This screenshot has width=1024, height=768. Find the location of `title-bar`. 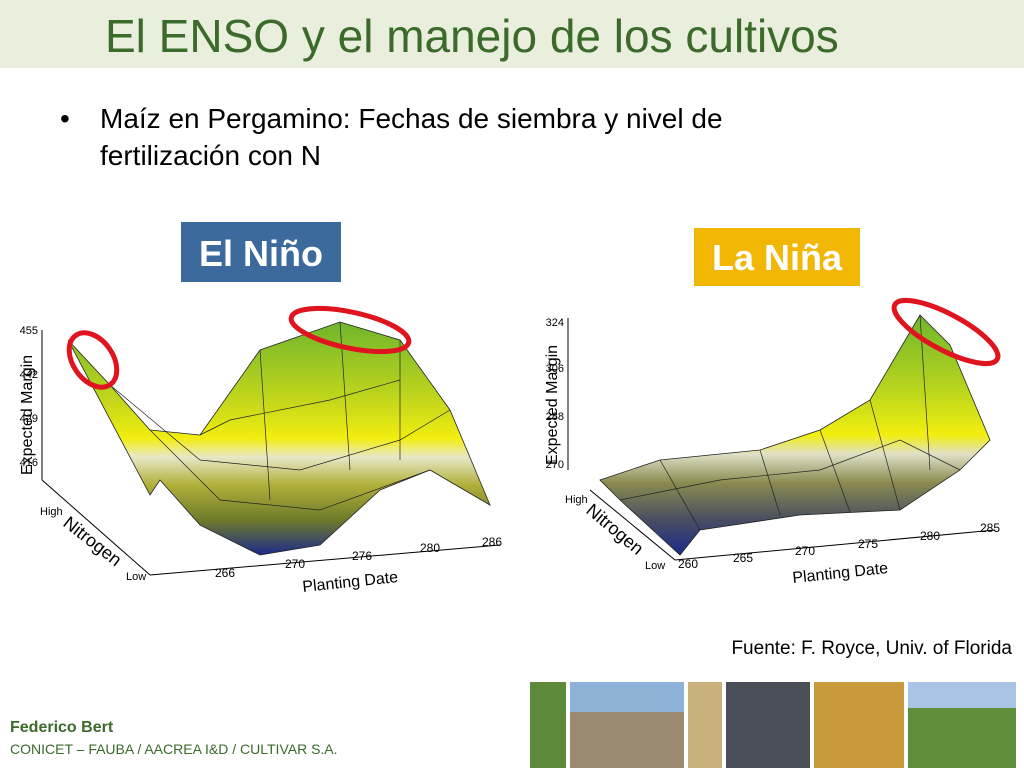

title-bar is located at coordinates (512, 34).